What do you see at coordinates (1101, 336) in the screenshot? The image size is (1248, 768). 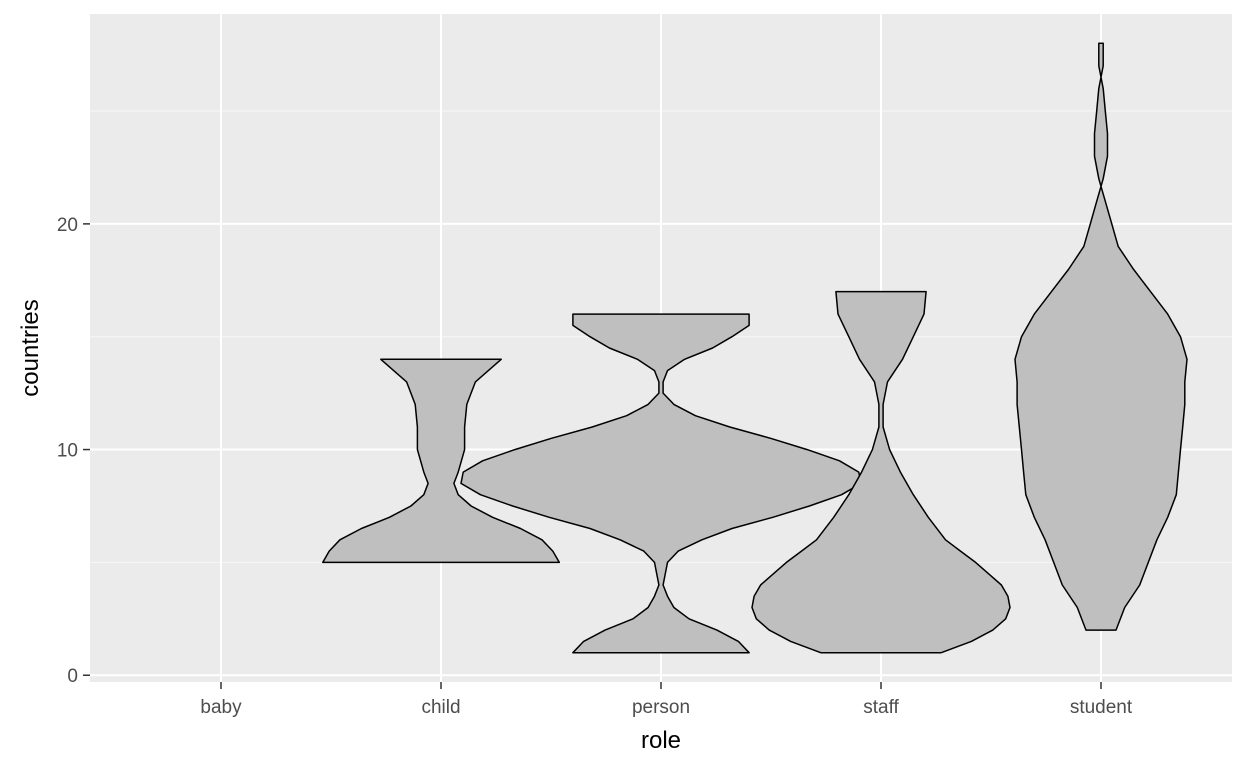 I see `violin-student` at bounding box center [1101, 336].